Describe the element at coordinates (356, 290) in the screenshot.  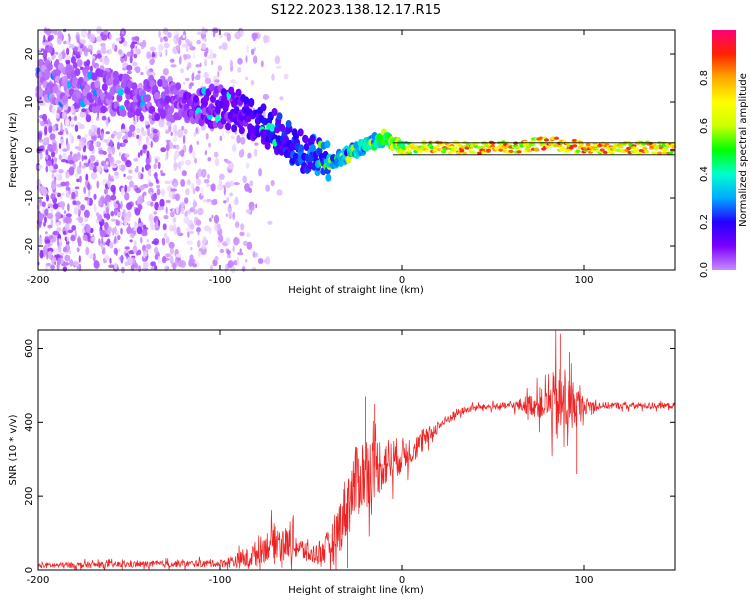
I see `spectrogram-x-label: Height of straight line (km)` at that location.